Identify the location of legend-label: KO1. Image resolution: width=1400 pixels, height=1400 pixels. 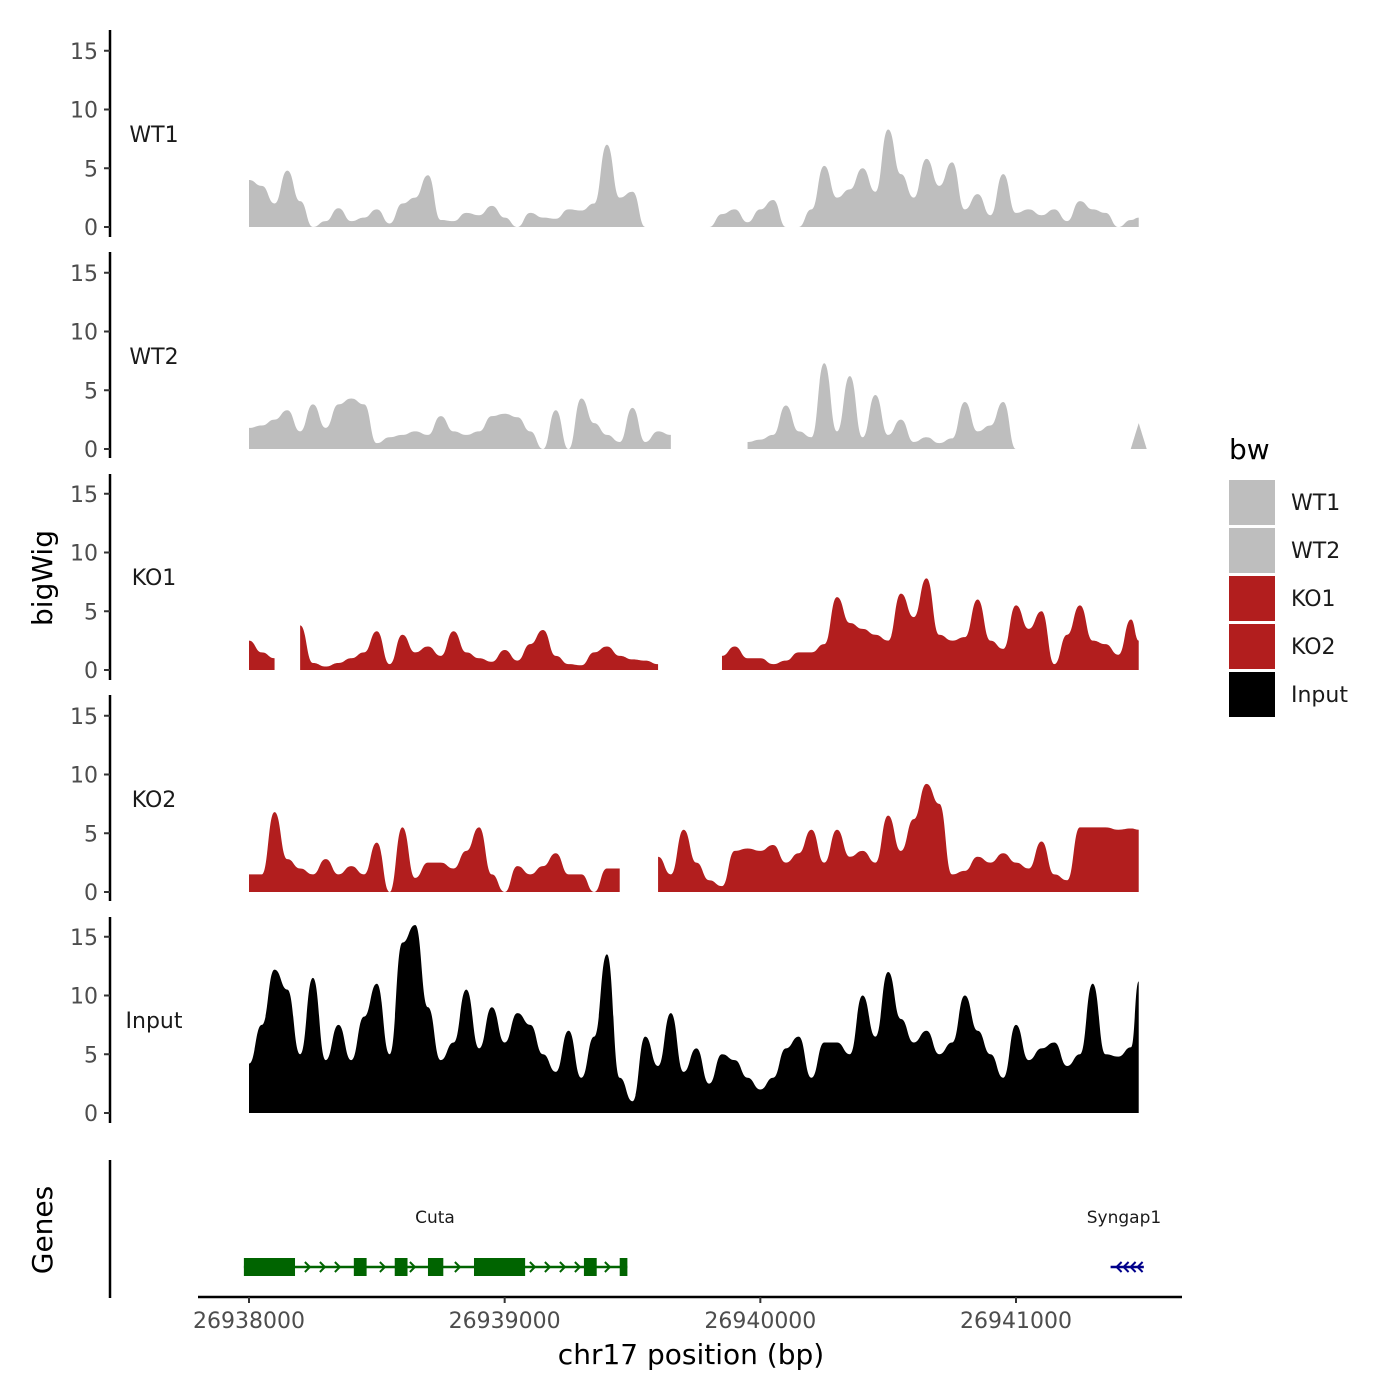
(1313, 599).